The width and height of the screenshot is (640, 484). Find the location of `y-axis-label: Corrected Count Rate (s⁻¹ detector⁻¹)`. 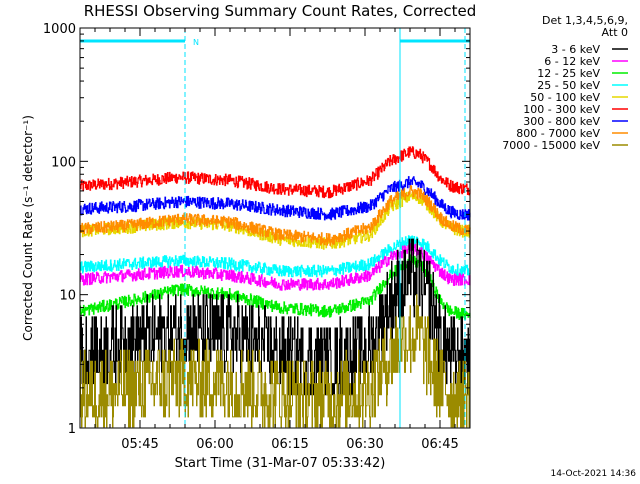

y-axis-label: Corrected Count Rate (s⁻¹ detector⁻¹) is located at coordinates (28, 228).